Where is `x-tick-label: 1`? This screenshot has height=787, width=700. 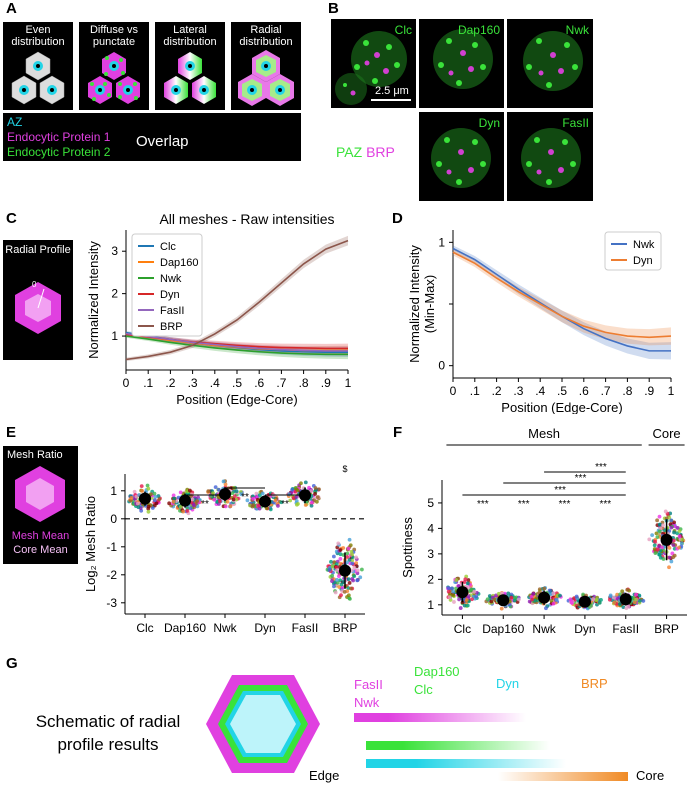 x-tick-label: 1 is located at coordinates (348, 383).